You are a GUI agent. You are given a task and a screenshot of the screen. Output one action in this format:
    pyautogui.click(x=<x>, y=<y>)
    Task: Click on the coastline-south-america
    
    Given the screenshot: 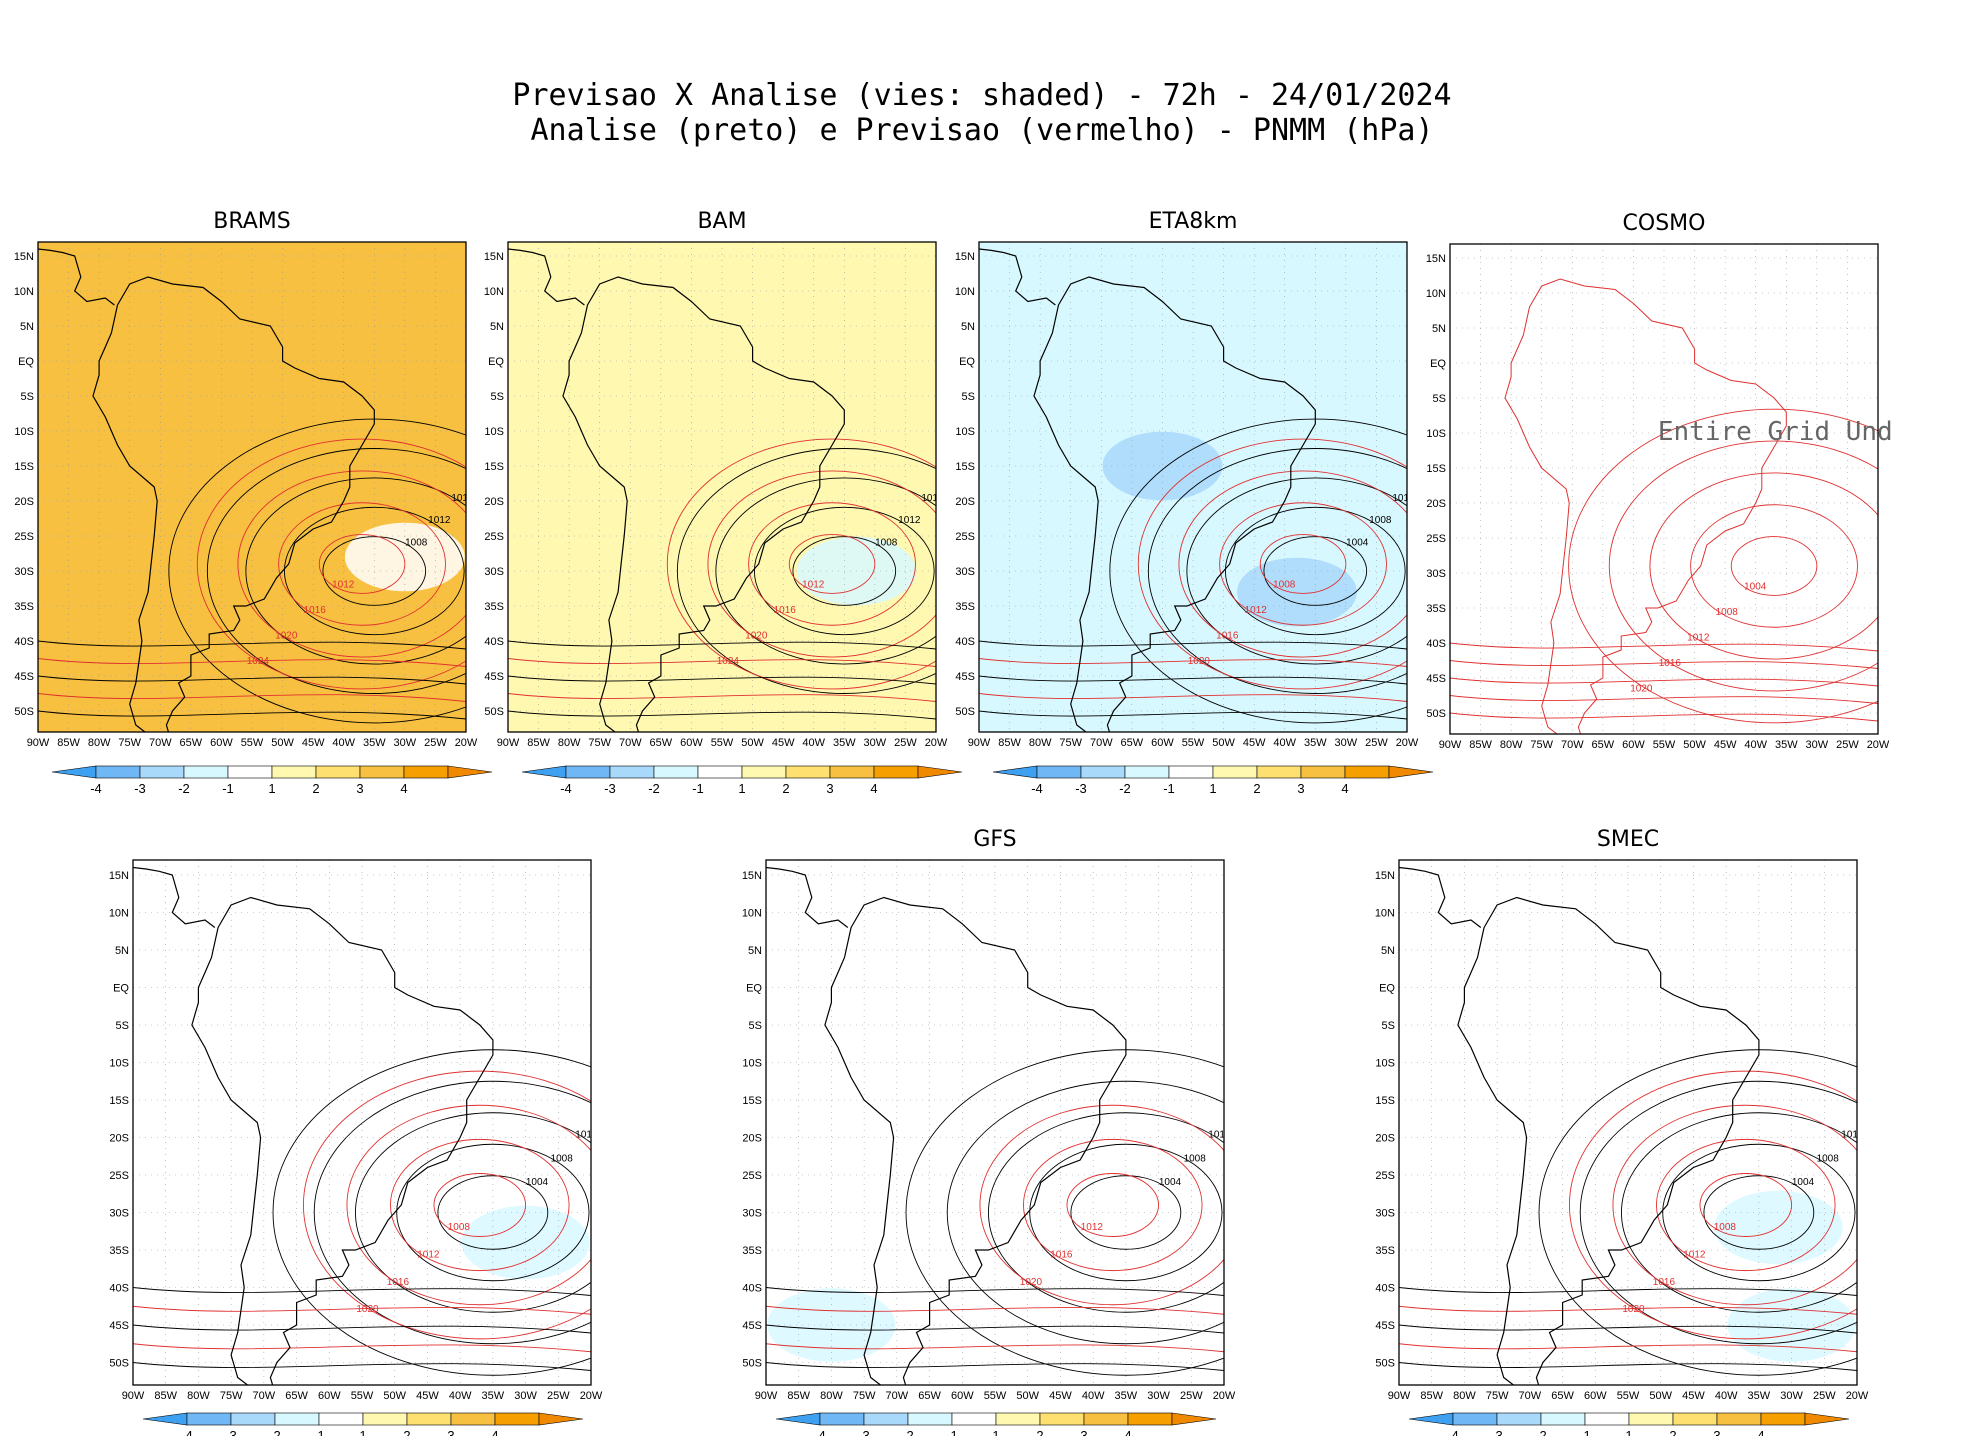 What is the action you would take?
    pyautogui.click(x=342, y=1140)
    